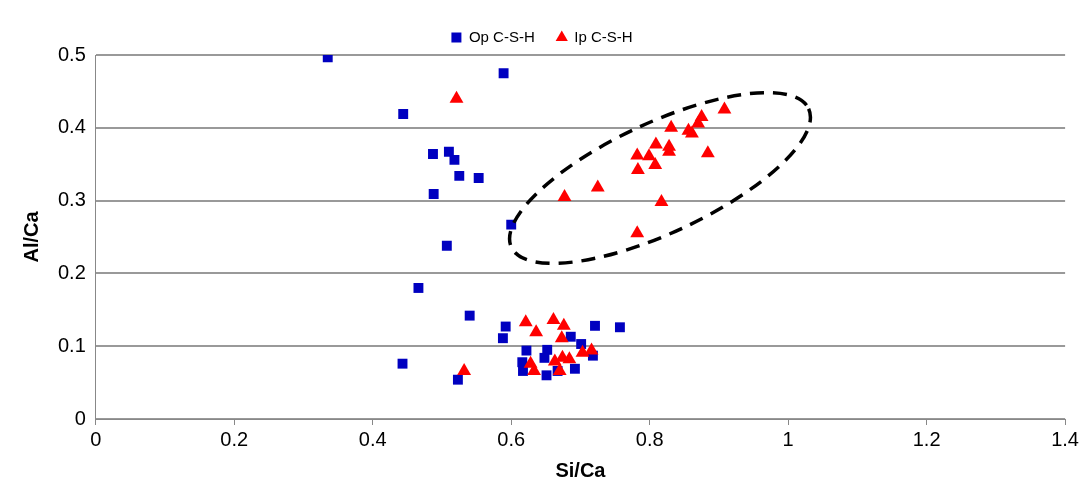 The image size is (1090, 495). I want to click on y-tick-label: 0.4, so click(71, 126).